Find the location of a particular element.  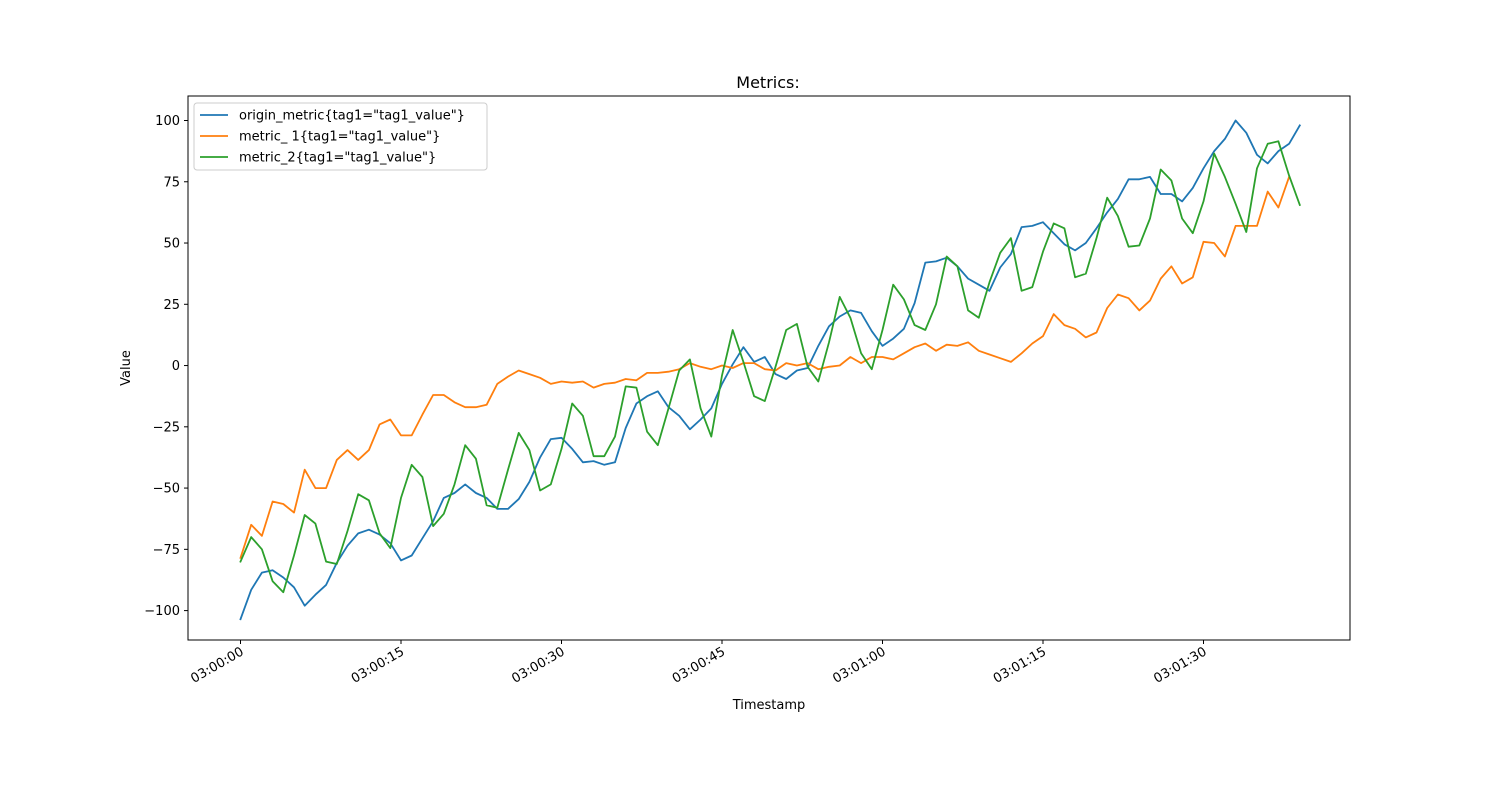

y-axis: −100 −75 −50 −25 0 25 50 75 100 is located at coordinates (166, 366).